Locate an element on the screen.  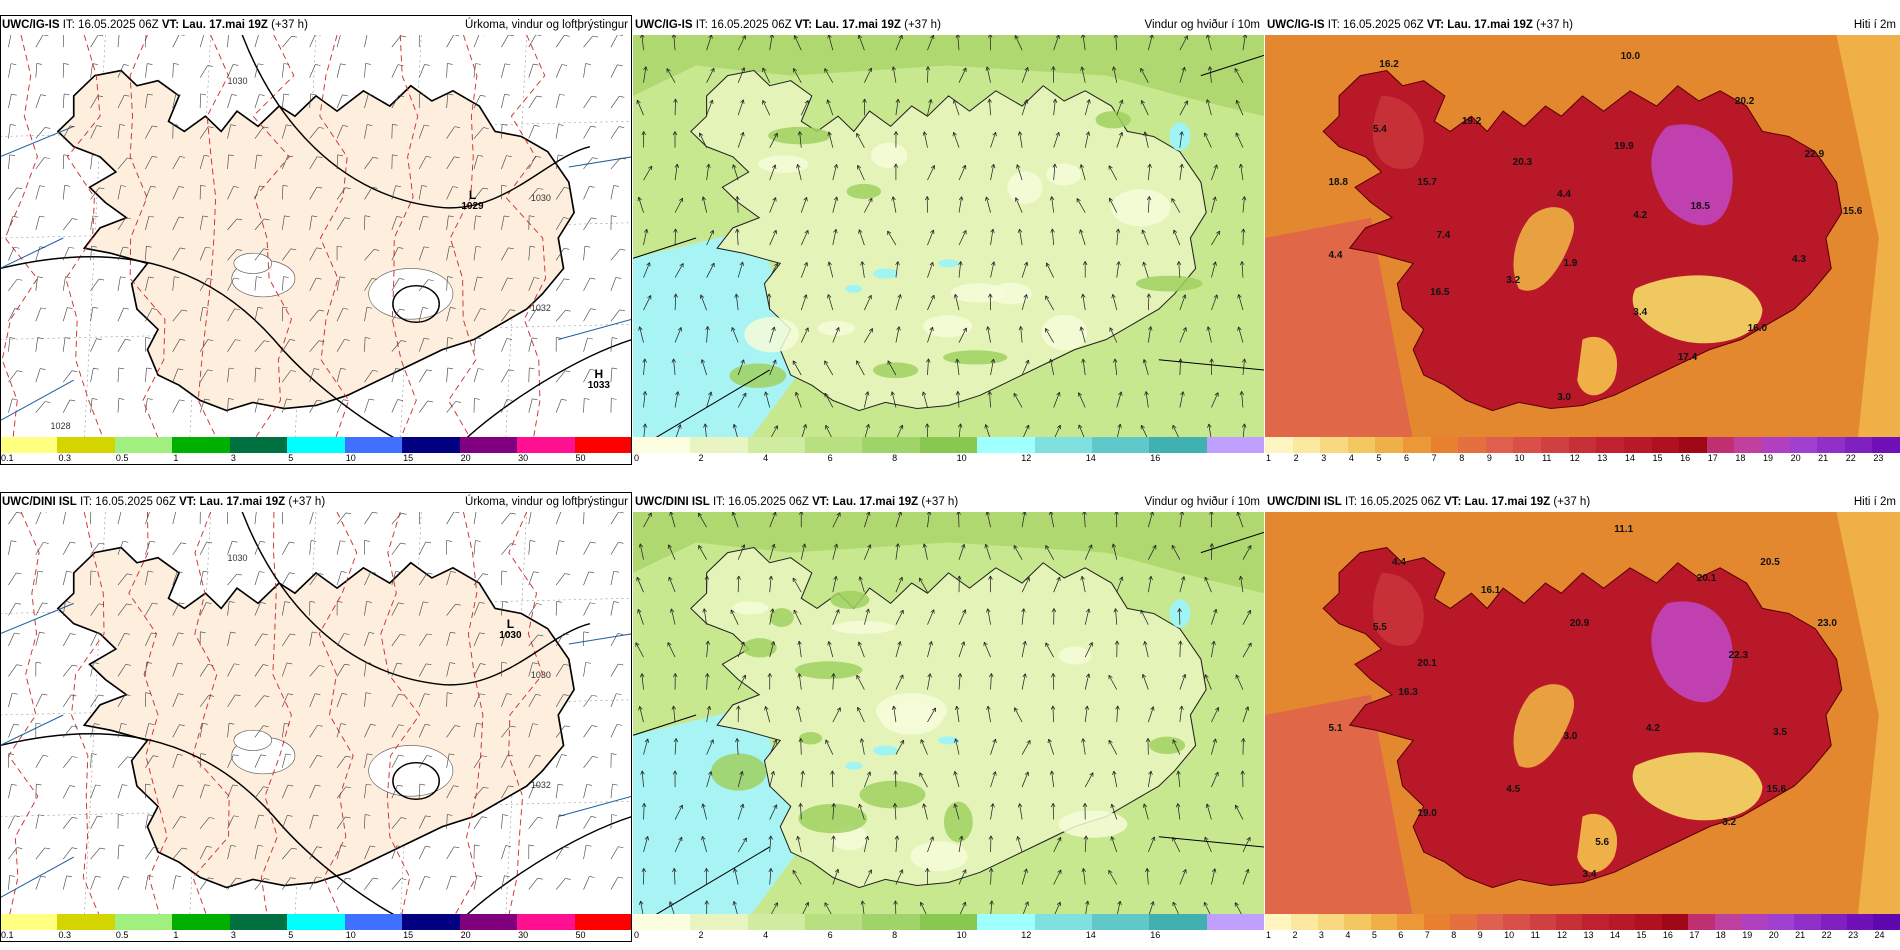
colorbar-tick-label: 5 is located at coordinates (291, 458).